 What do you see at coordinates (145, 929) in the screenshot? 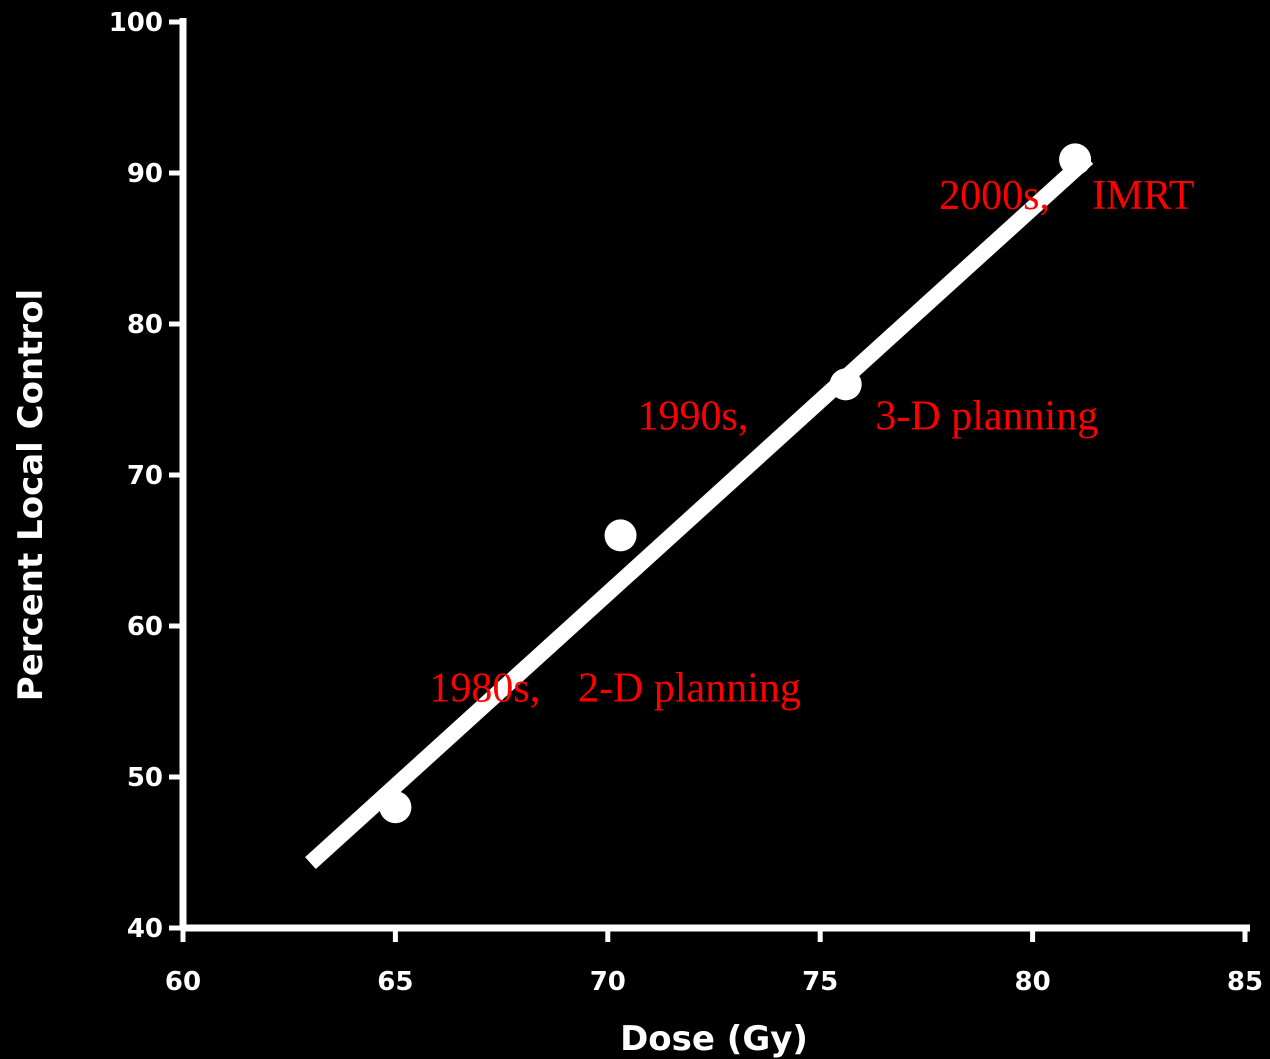
I see `y-tick-label: 40` at bounding box center [145, 929].